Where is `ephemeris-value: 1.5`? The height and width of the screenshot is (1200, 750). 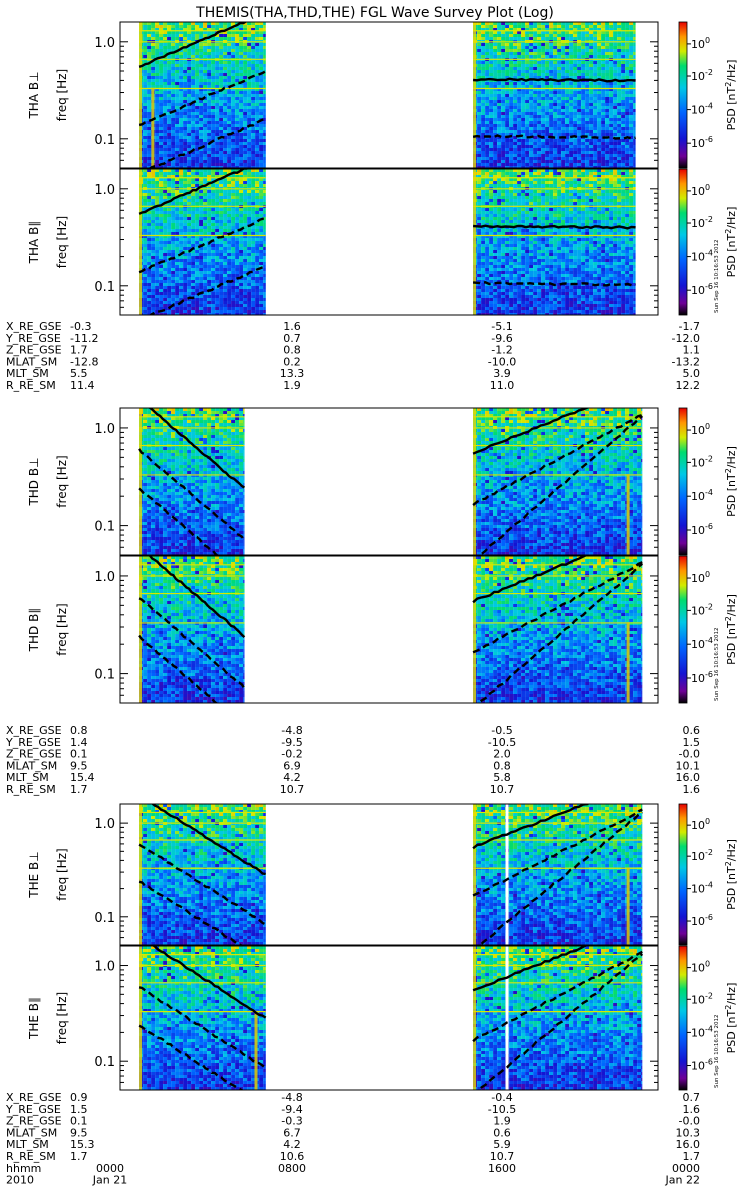 ephemeris-value: 1.5 is located at coordinates (79, 1109).